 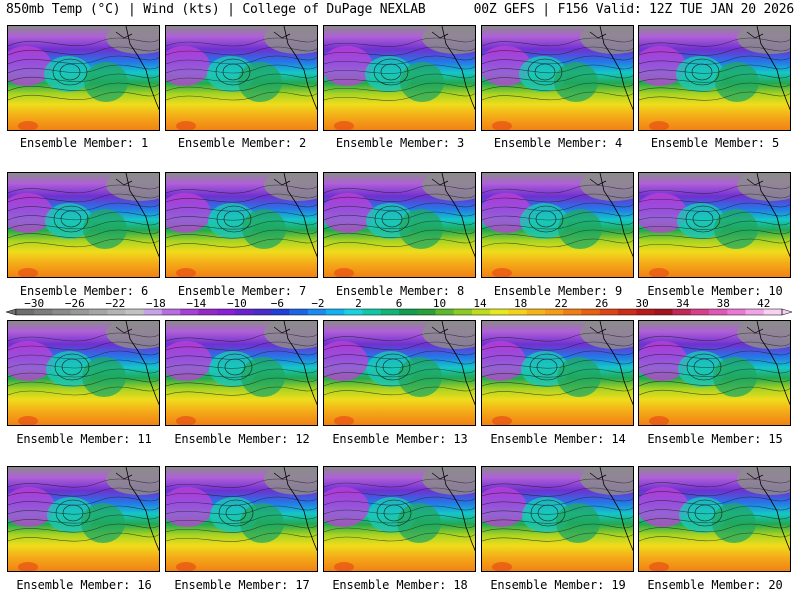 What do you see at coordinates (601, 304) in the screenshot?
I see `colorbar-tick-label: 26` at bounding box center [601, 304].